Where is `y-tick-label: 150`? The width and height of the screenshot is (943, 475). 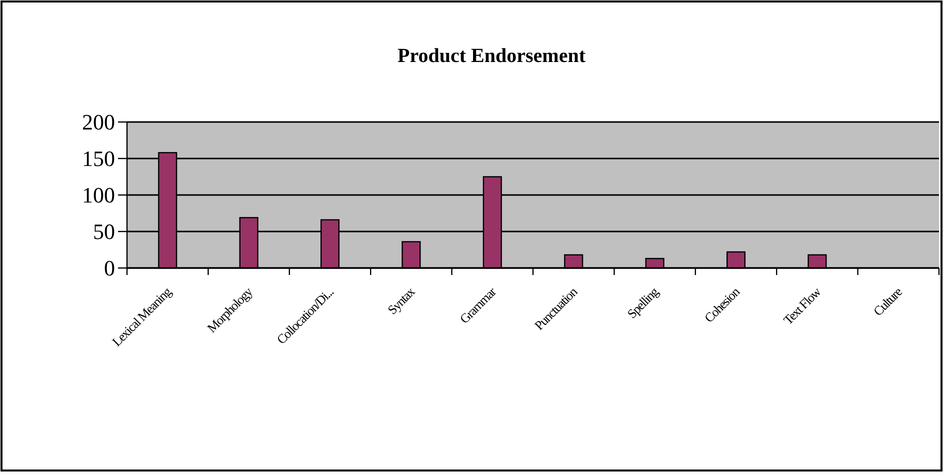 y-tick-label: 150 is located at coordinates (98, 159).